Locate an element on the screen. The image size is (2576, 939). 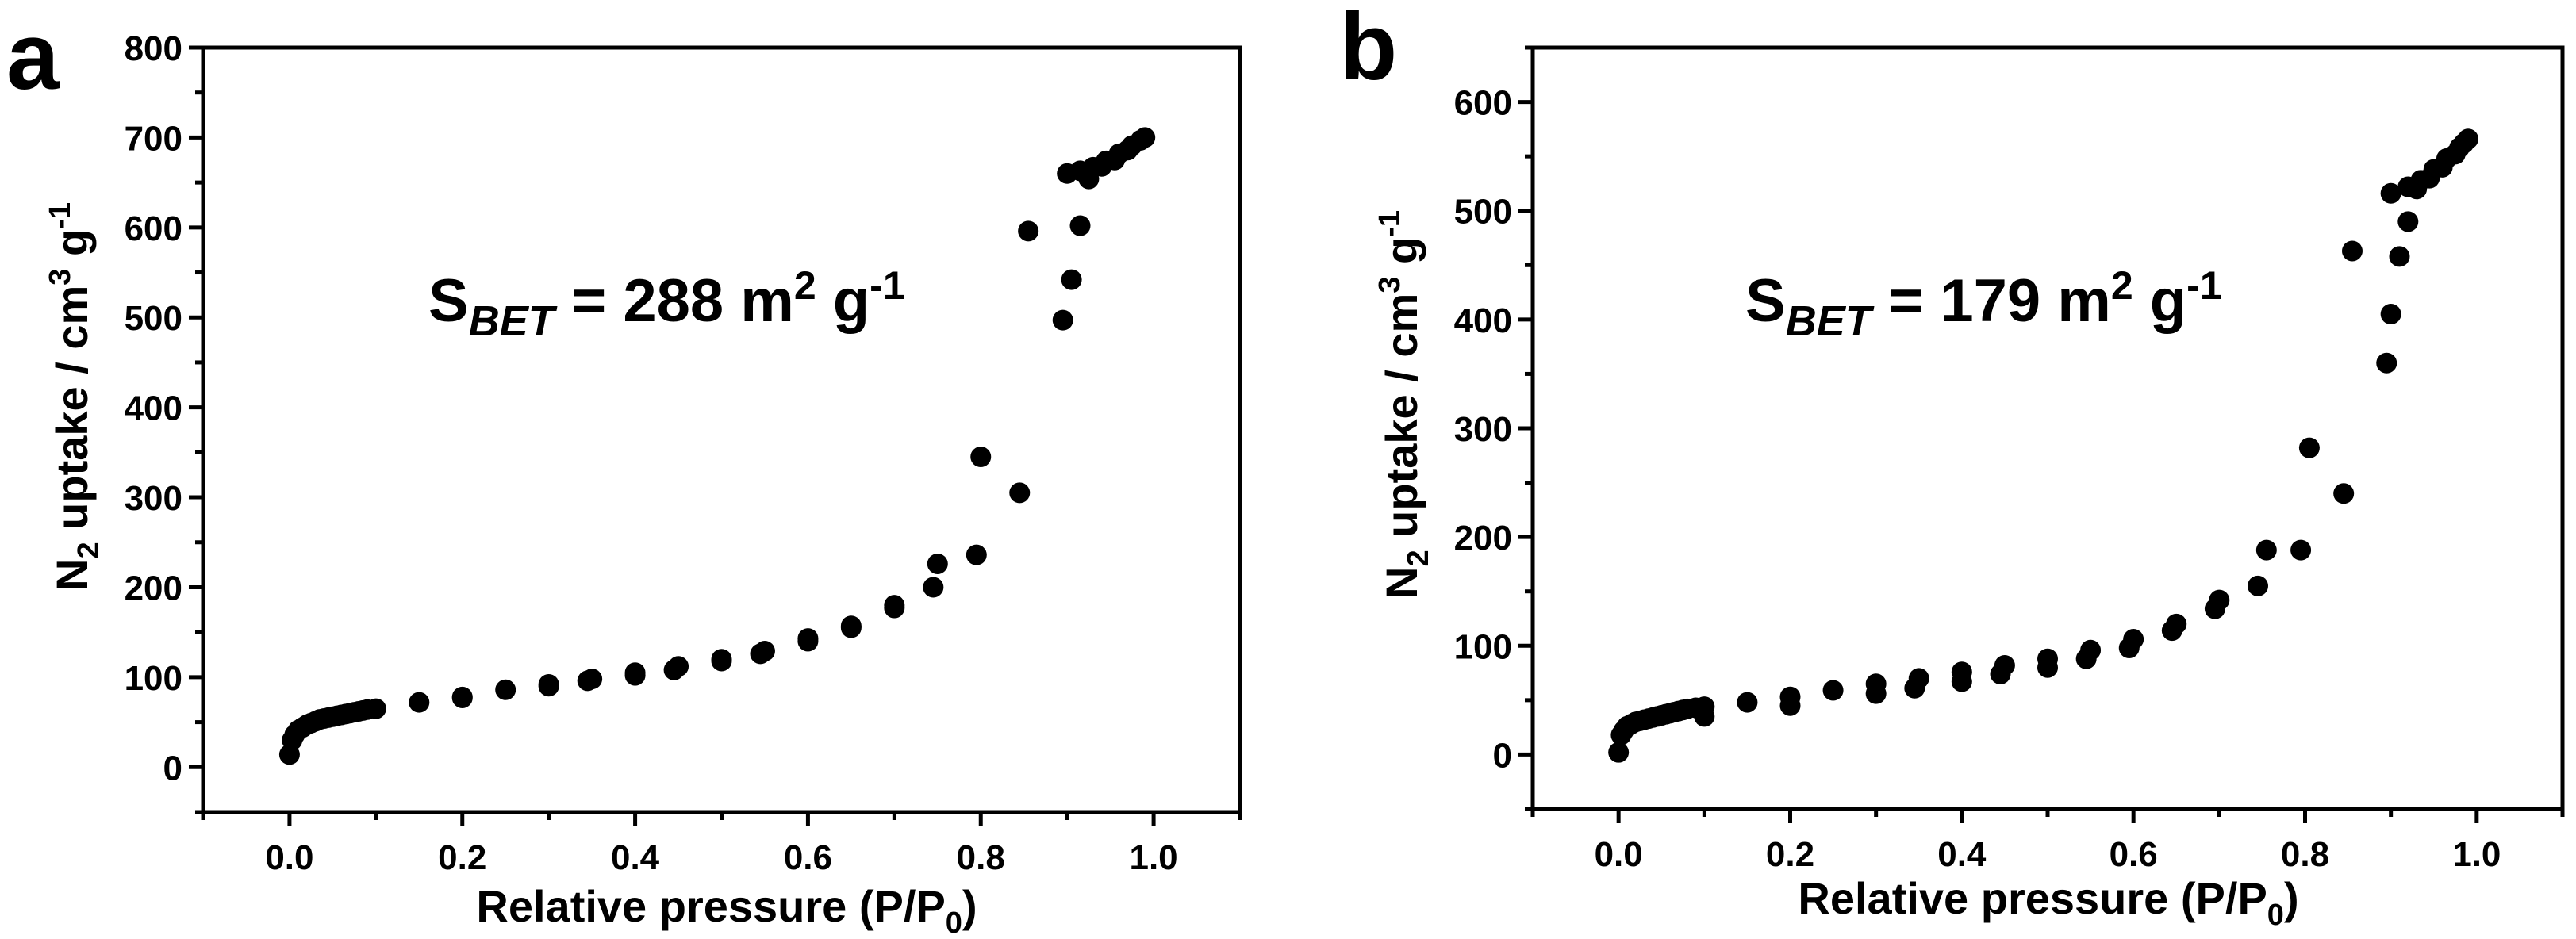
x-tick-label: 0.6 is located at coordinates (808, 857).